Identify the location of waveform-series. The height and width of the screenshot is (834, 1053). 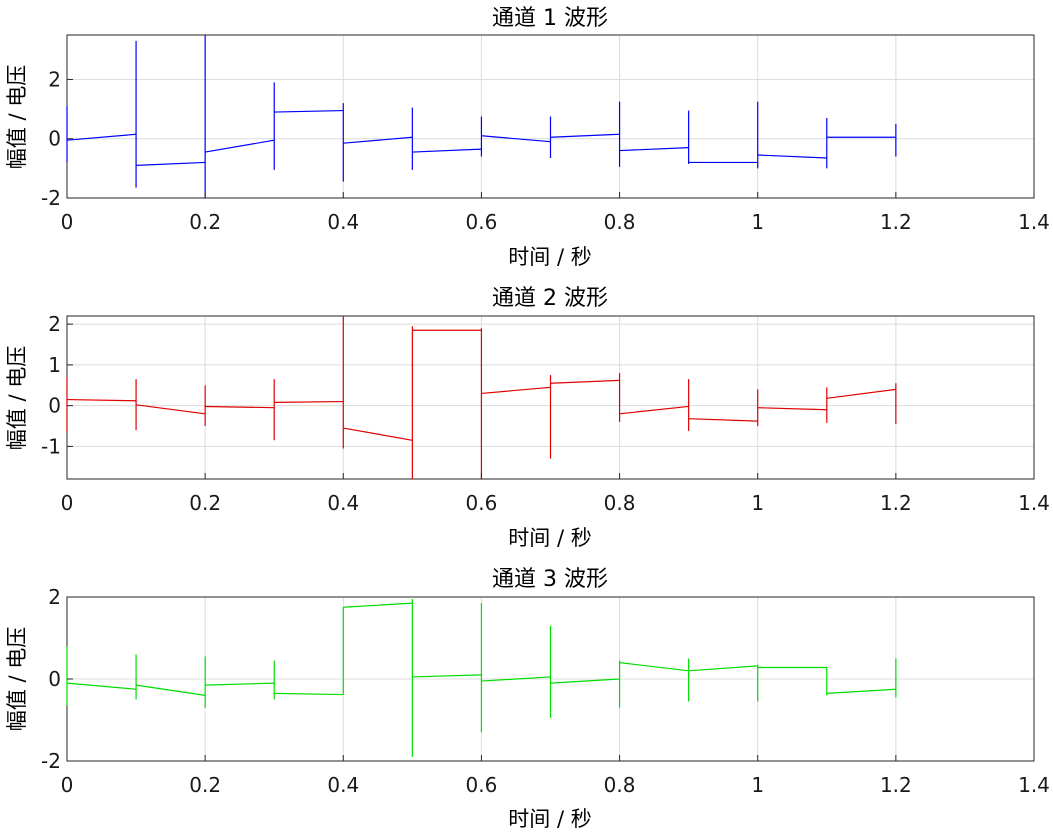
(481, 678).